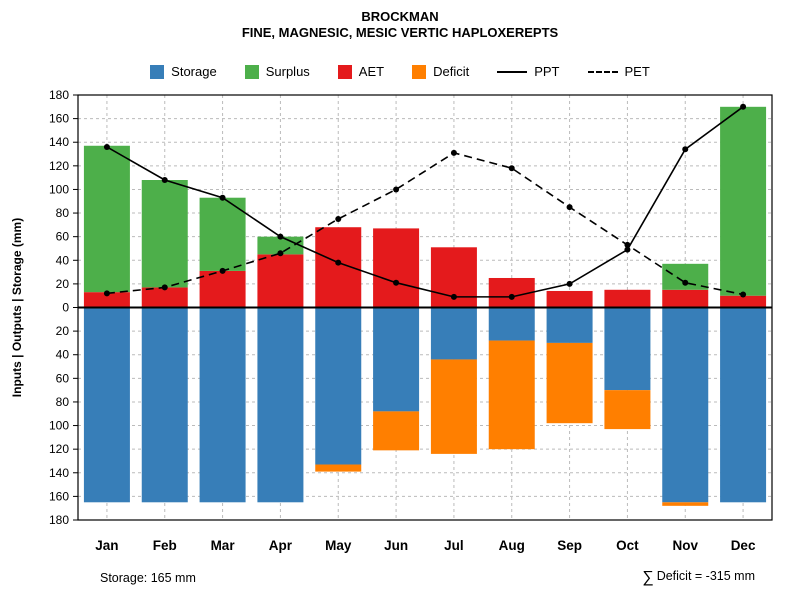 The height and width of the screenshot is (600, 800). What do you see at coordinates (338, 267) in the screenshot?
I see `bar-aet-may` at bounding box center [338, 267].